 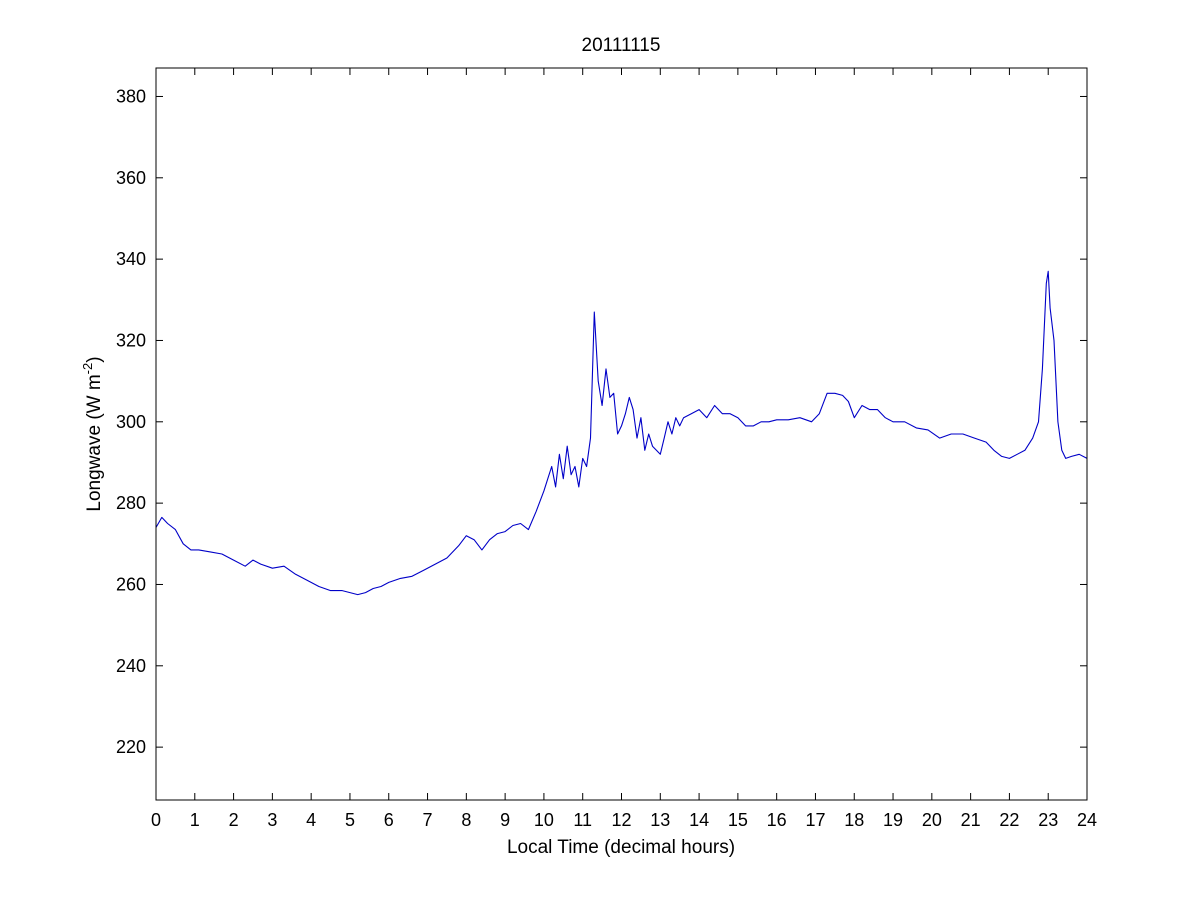 I want to click on x-tick-label: 17, so click(x=815, y=820).